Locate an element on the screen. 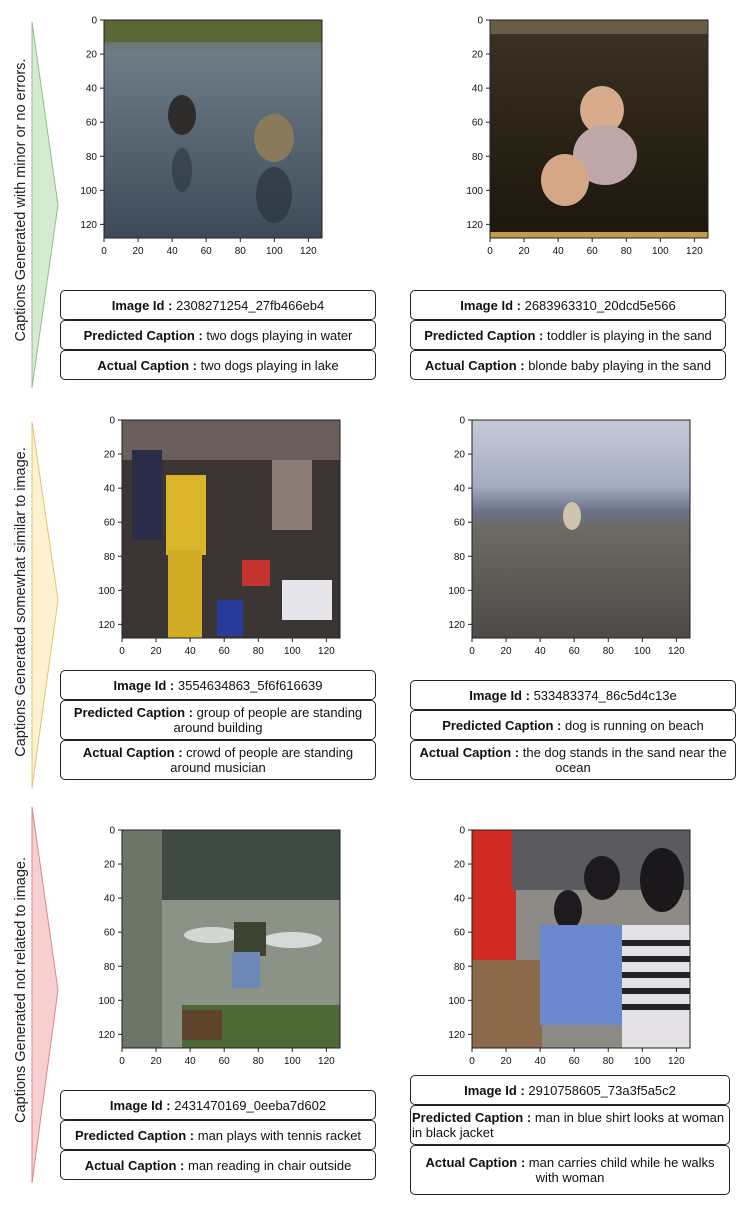 The height and width of the screenshot is (1206, 747). predicted-caption-value: toddler is playing in the sand is located at coordinates (629, 335).